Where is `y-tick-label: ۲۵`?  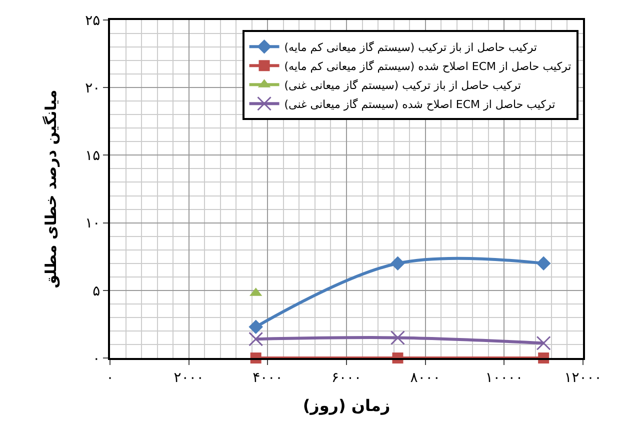
y-tick-label: ۲۵ is located at coordinates (92, 20).